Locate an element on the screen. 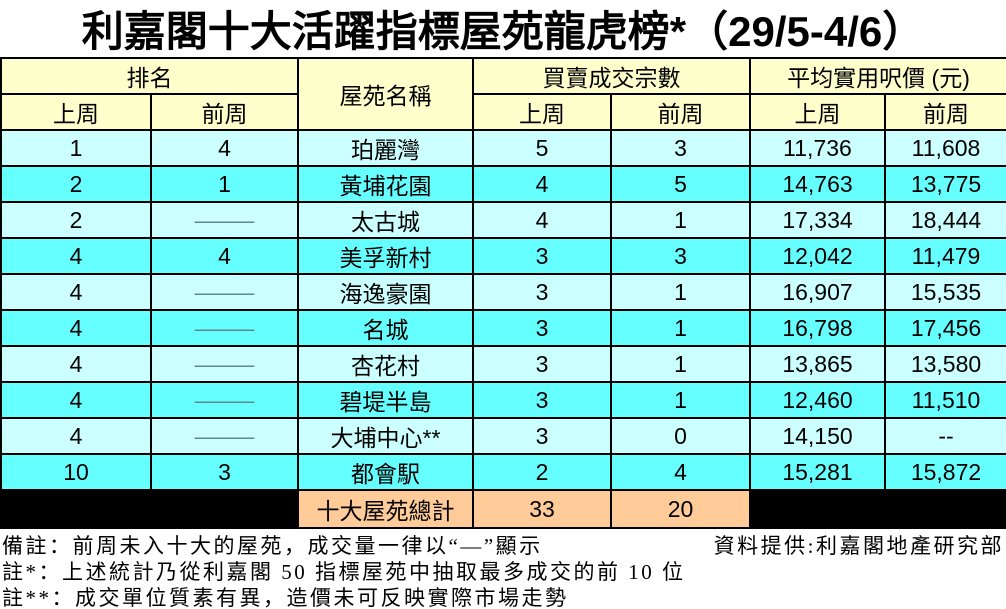 Image resolution: width=1006 pixels, height=609 pixels. price-prevweek-cell: 11,479 is located at coordinates (945, 256).